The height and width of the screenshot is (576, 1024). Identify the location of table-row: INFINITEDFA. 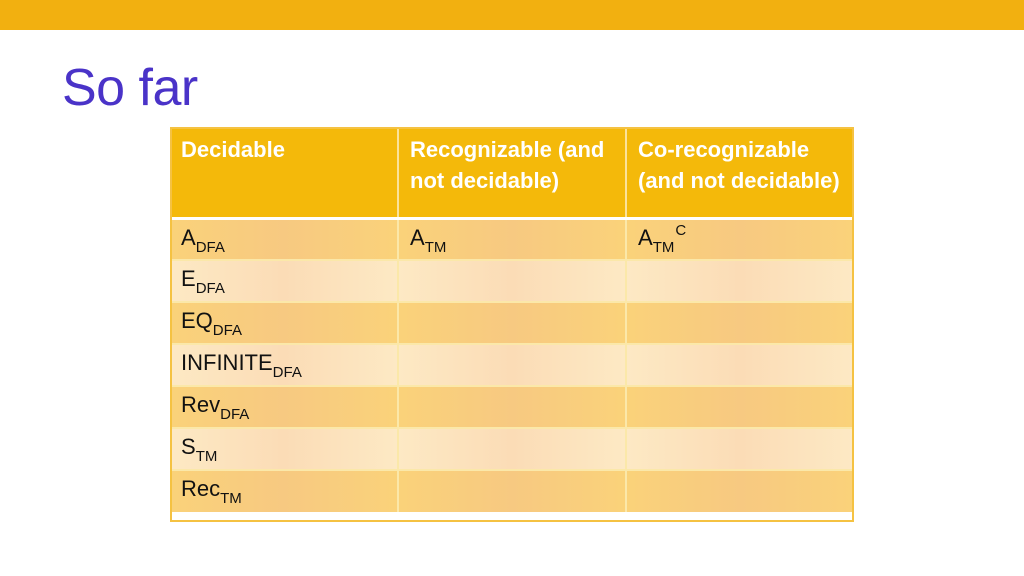
(512, 365).